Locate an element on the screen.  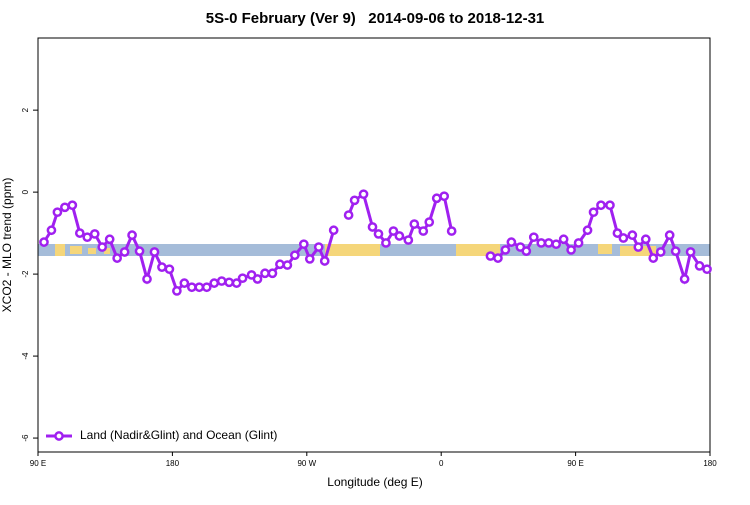
y-tick-label: -2 is located at coordinates (25, 274).